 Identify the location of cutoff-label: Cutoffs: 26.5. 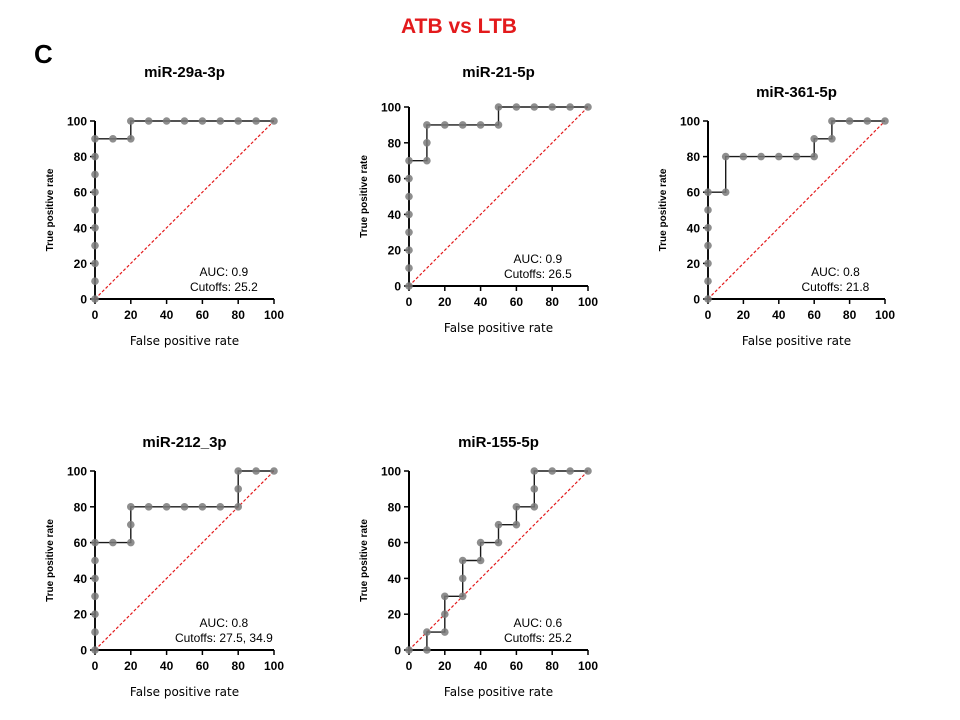
(538, 274).